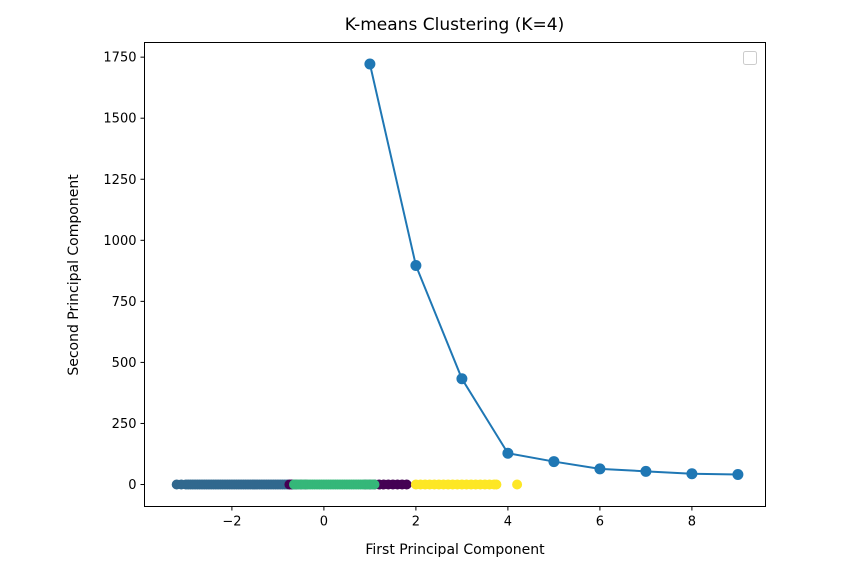 Image resolution: width=845 pixels, height=571 pixels. What do you see at coordinates (124, 302) in the screenshot?
I see `y-tick-label: 750` at bounding box center [124, 302].